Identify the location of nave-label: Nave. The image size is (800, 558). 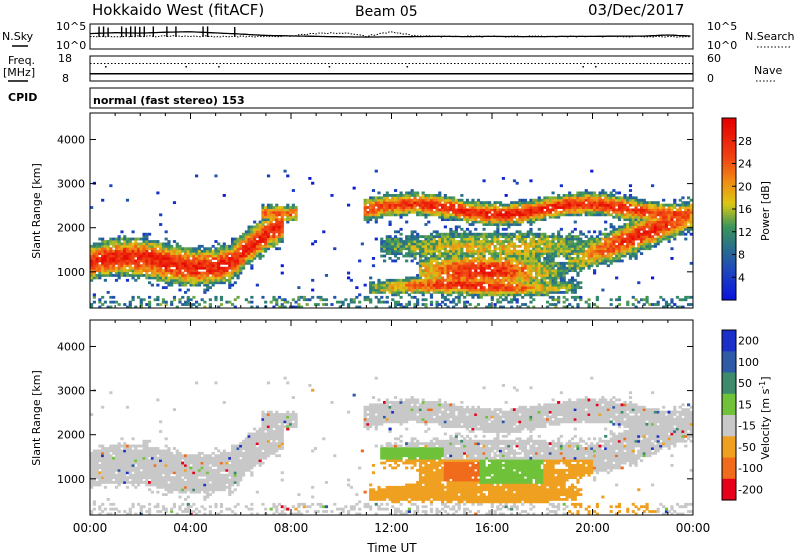
(768, 70).